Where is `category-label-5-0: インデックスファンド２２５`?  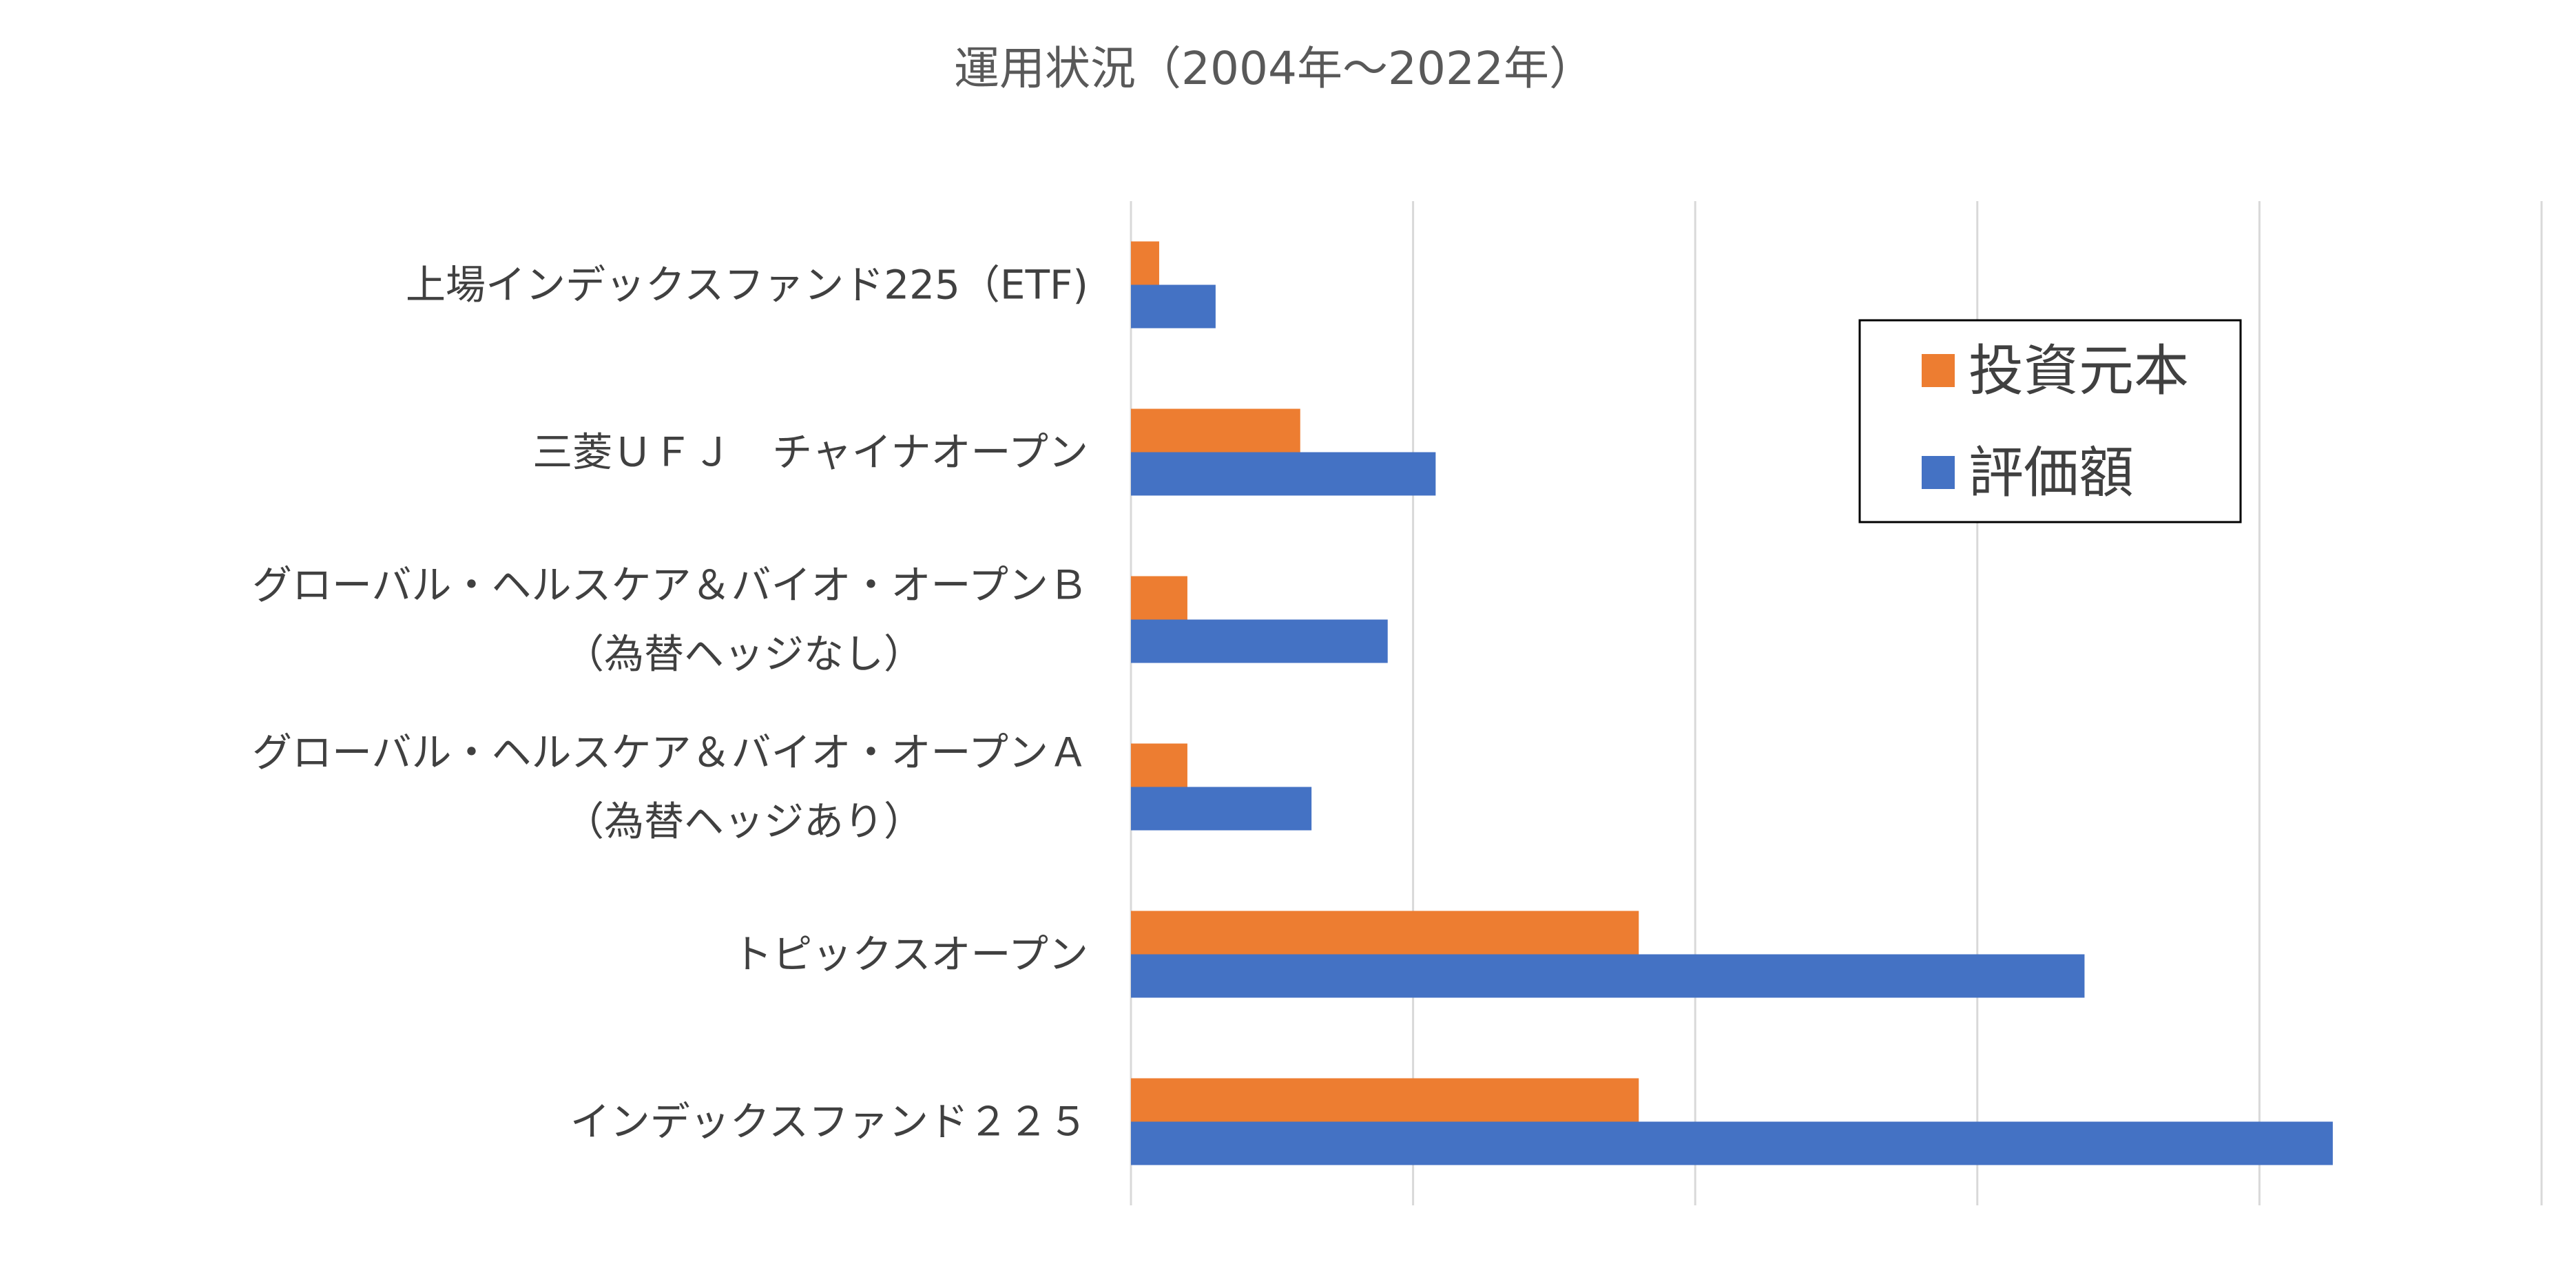
category-label-5-0: インデックスファンド２２５ is located at coordinates (829, 1122).